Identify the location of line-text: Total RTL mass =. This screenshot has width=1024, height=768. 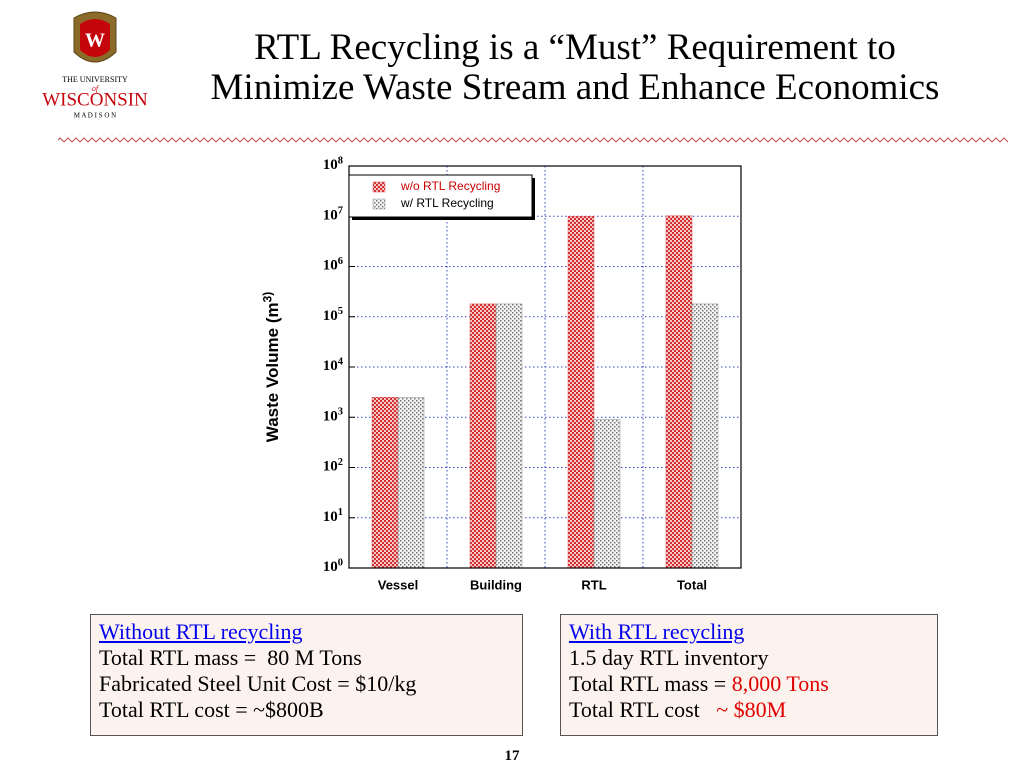
(650, 683).